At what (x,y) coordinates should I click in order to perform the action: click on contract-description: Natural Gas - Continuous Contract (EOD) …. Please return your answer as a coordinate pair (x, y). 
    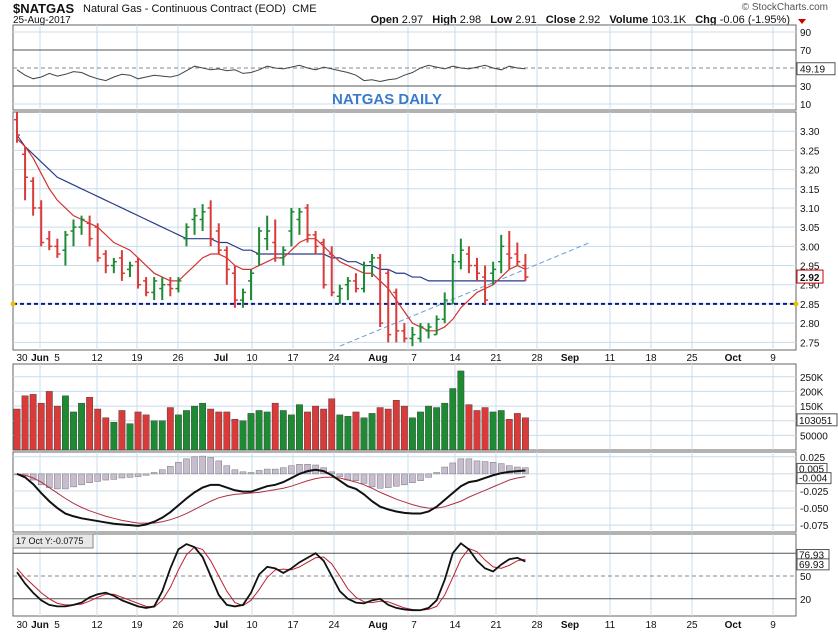
    Looking at the image, I should click on (200, 9).